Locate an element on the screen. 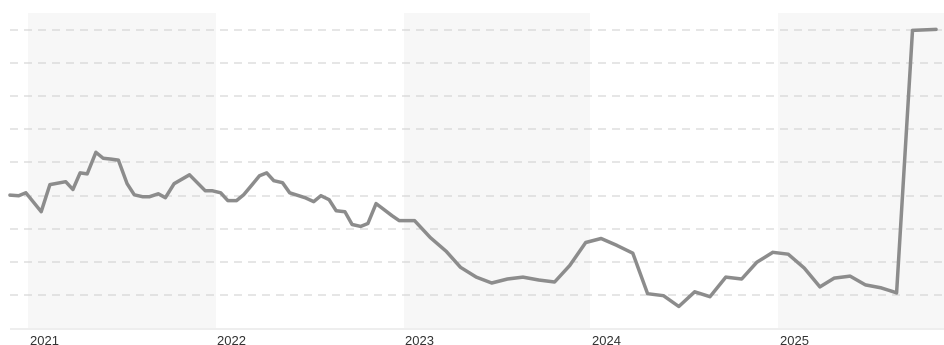  x-tick-label: 2021 is located at coordinates (44, 339).